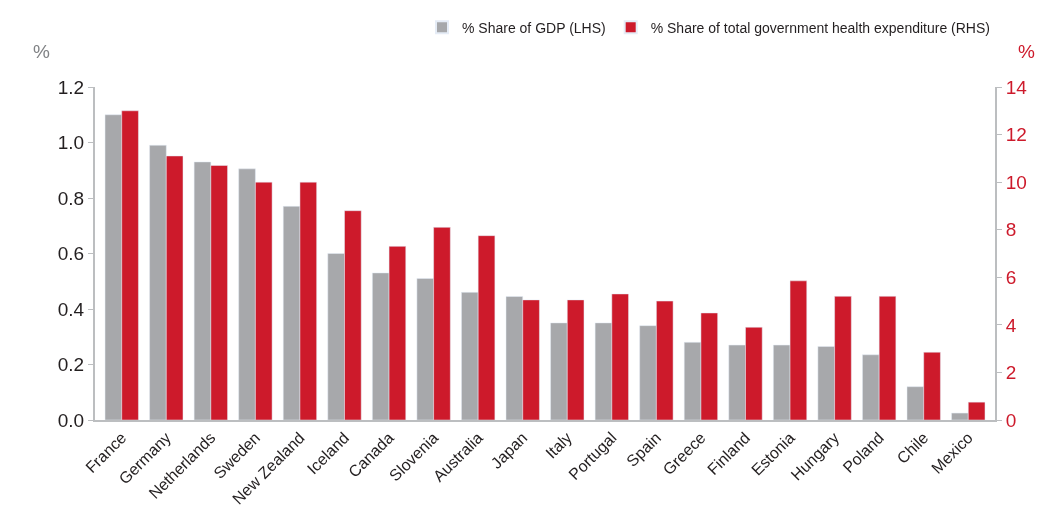 The height and width of the screenshot is (528, 1059). I want to click on y-tick-label: 1.0, so click(71, 143).